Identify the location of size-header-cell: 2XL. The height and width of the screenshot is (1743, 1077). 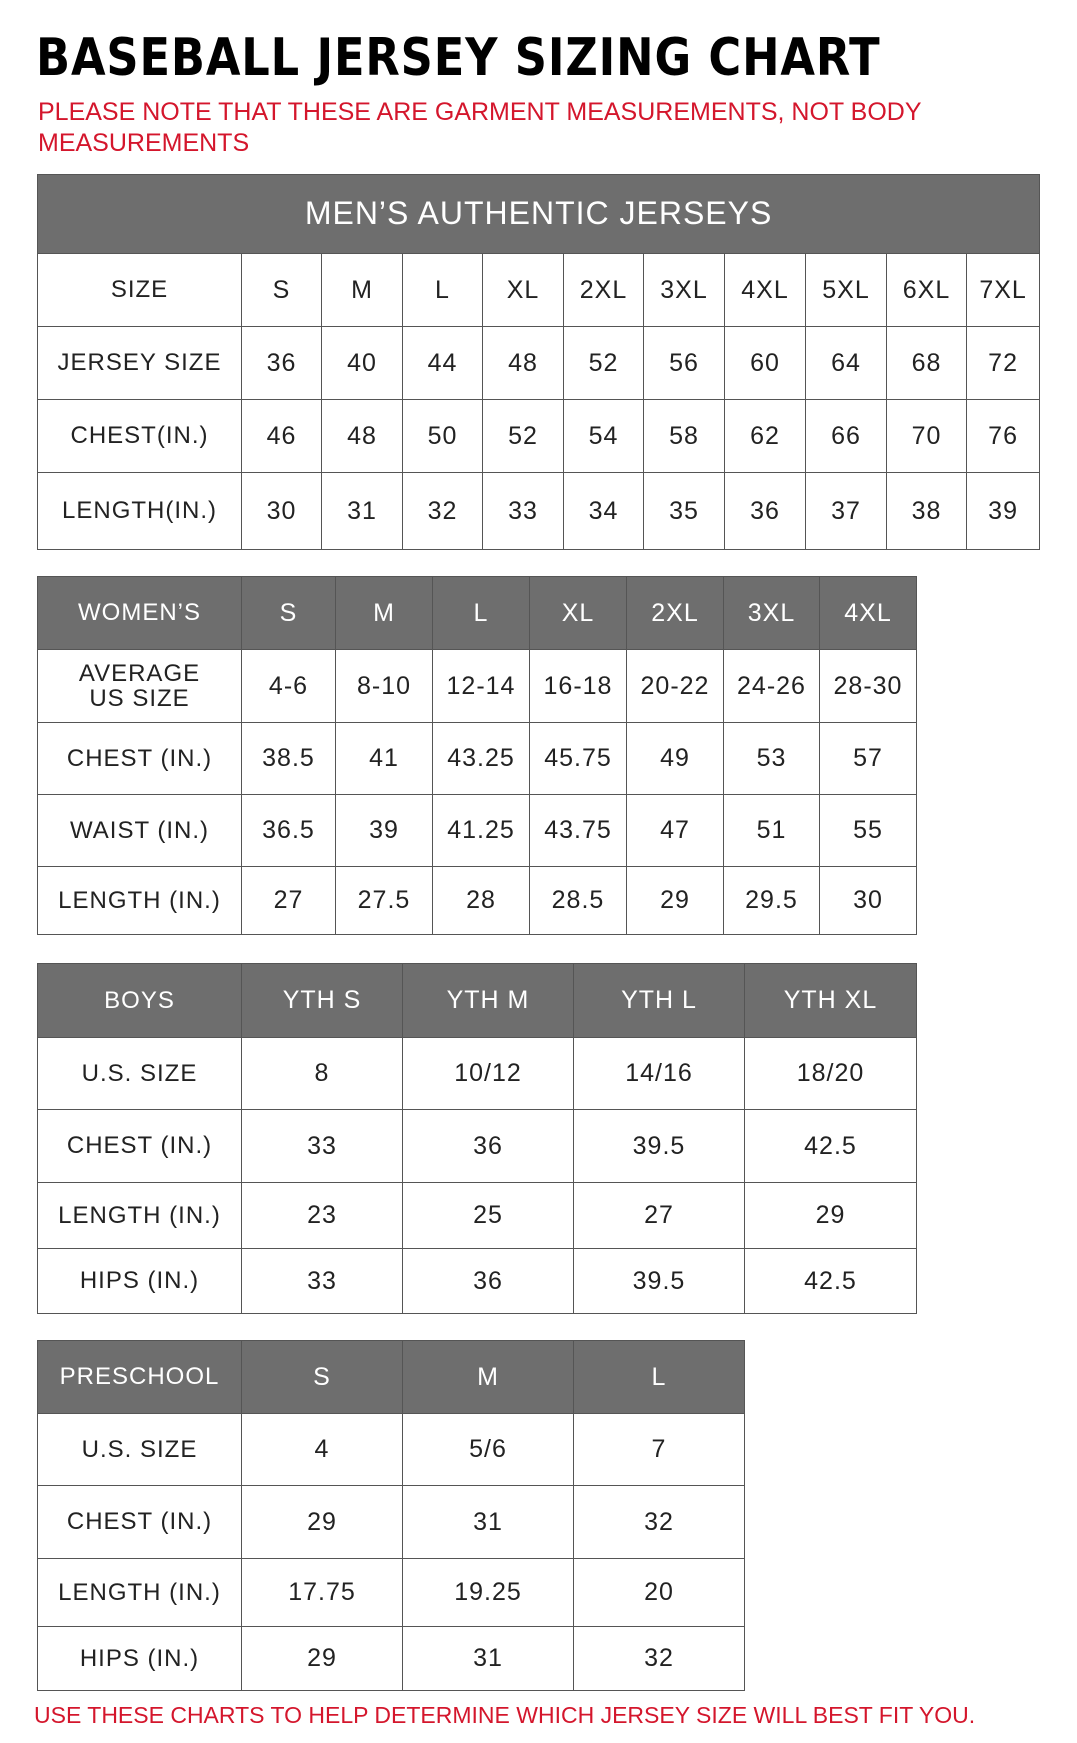
(675, 613).